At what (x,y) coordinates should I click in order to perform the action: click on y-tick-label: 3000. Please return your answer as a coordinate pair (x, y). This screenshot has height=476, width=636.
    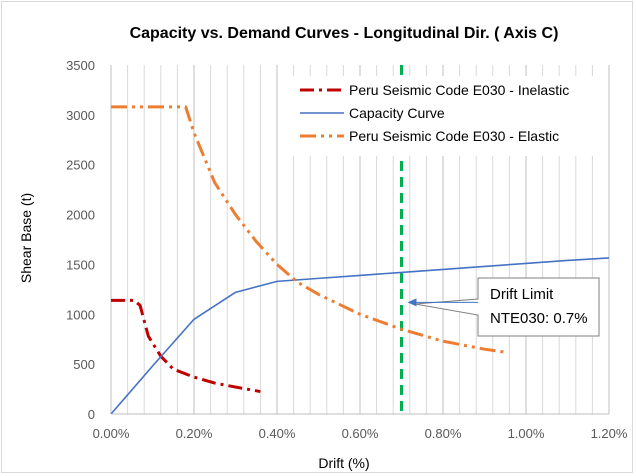
    Looking at the image, I should click on (80, 115).